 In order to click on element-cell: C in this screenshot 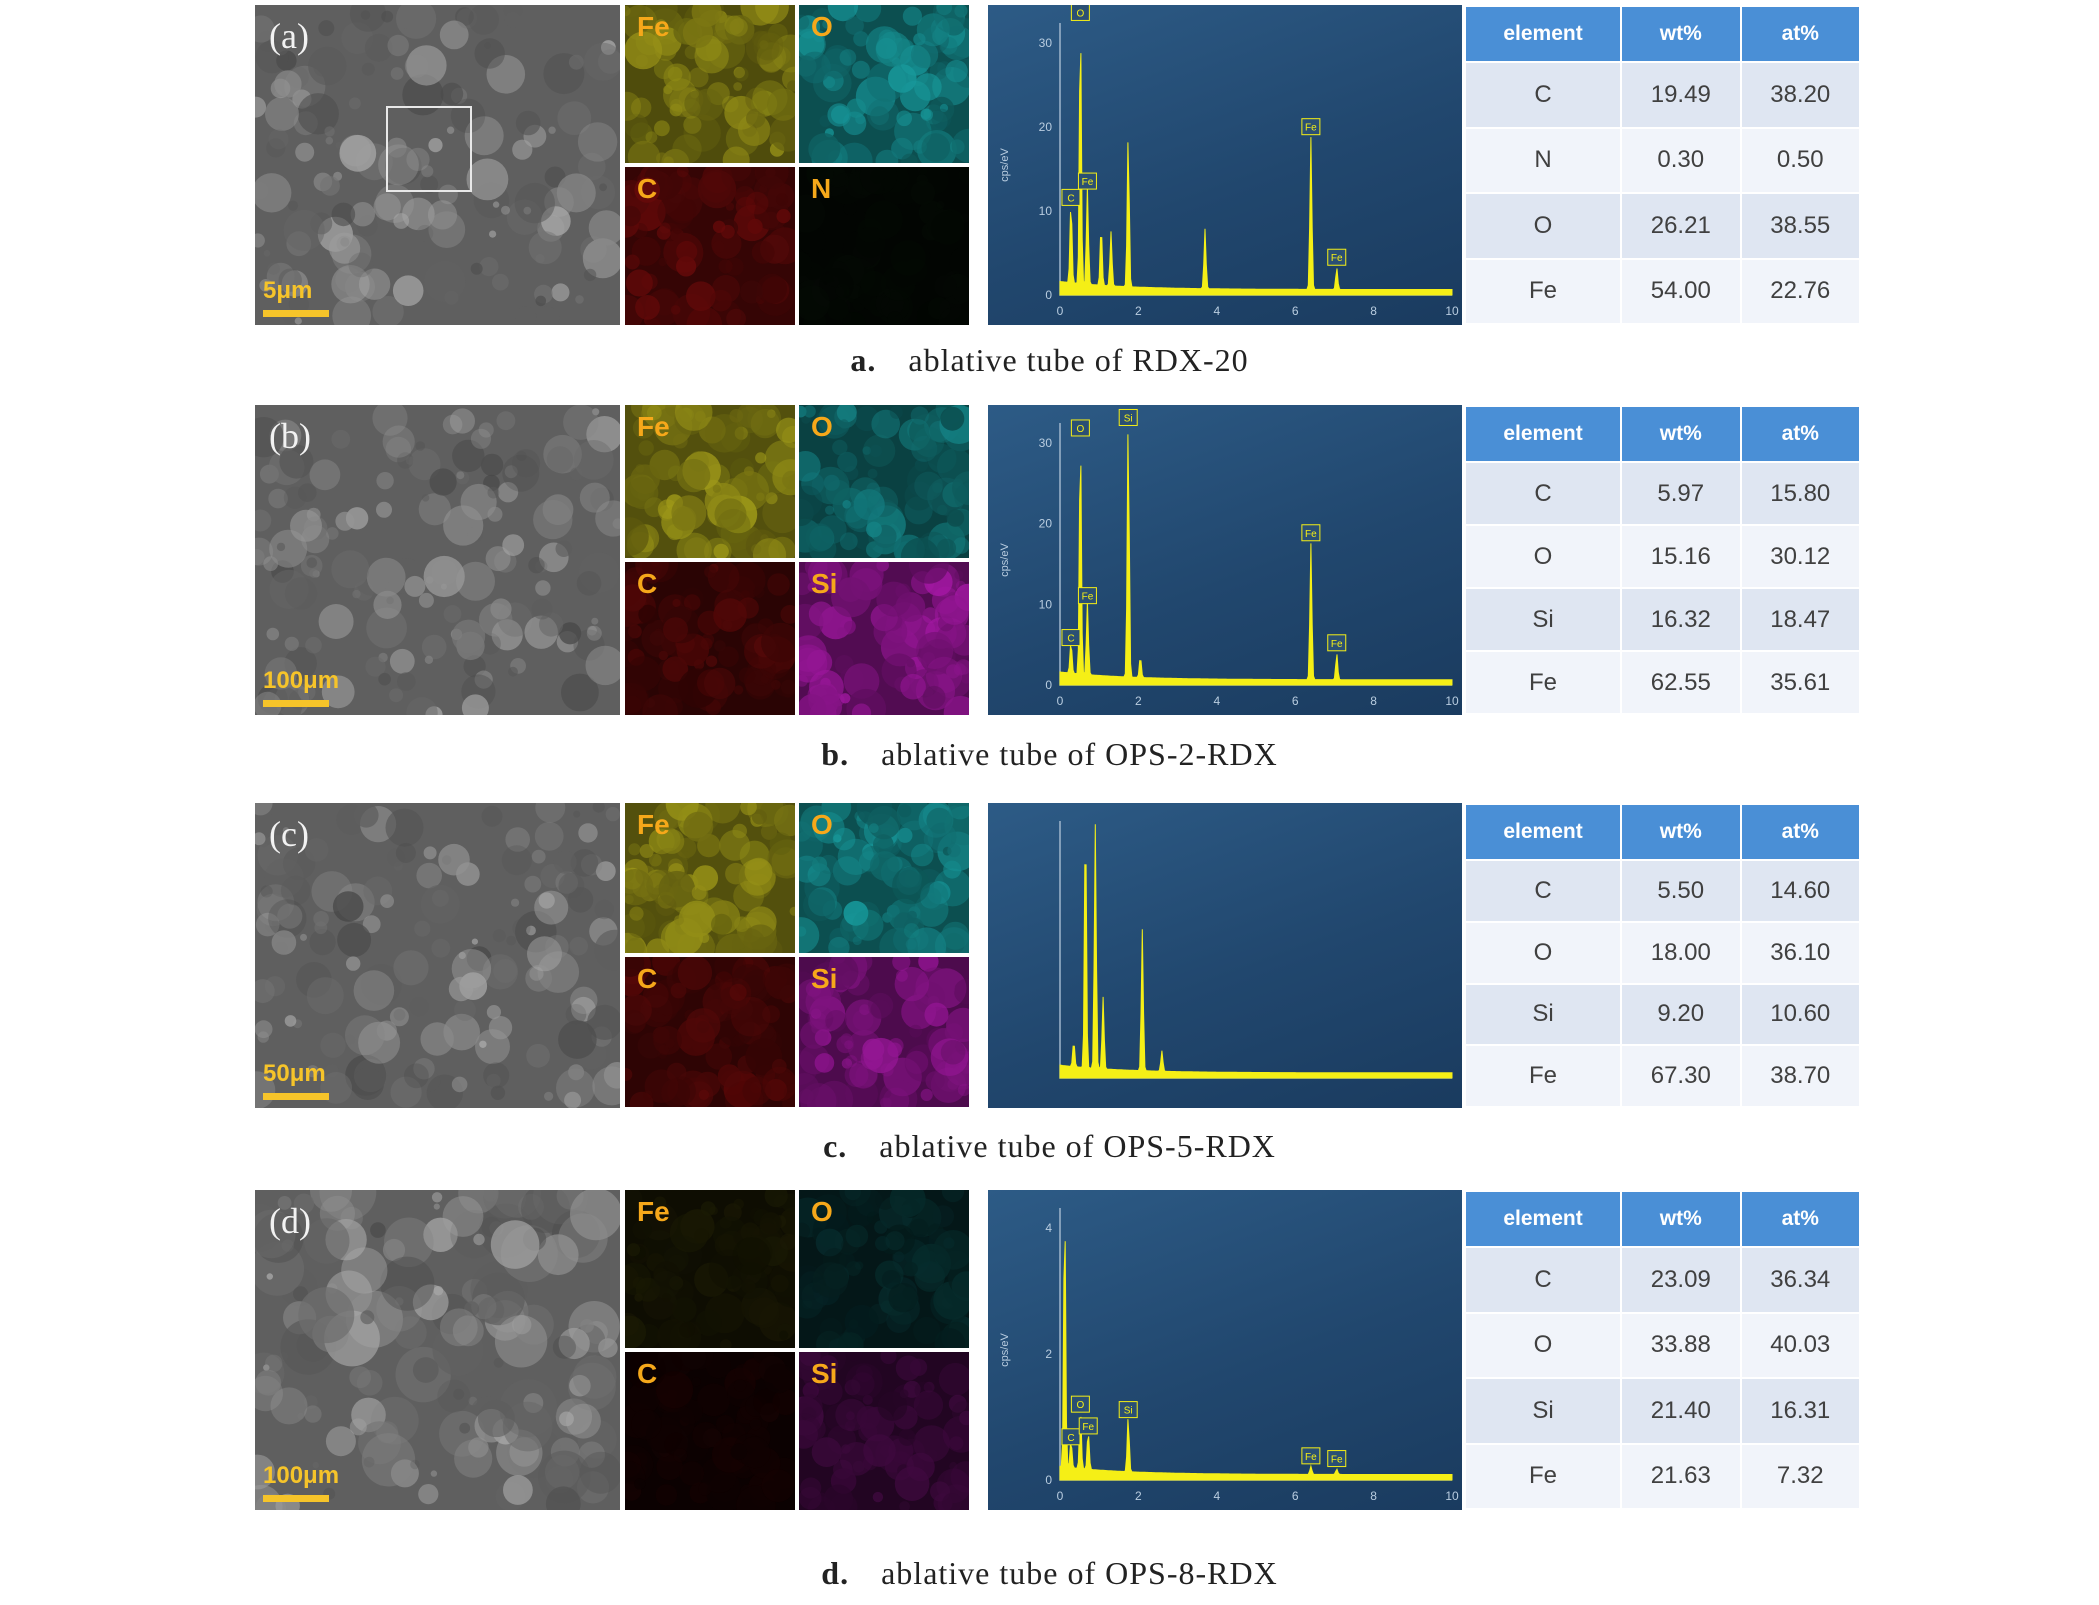, I will do `click(1543, 1280)`.